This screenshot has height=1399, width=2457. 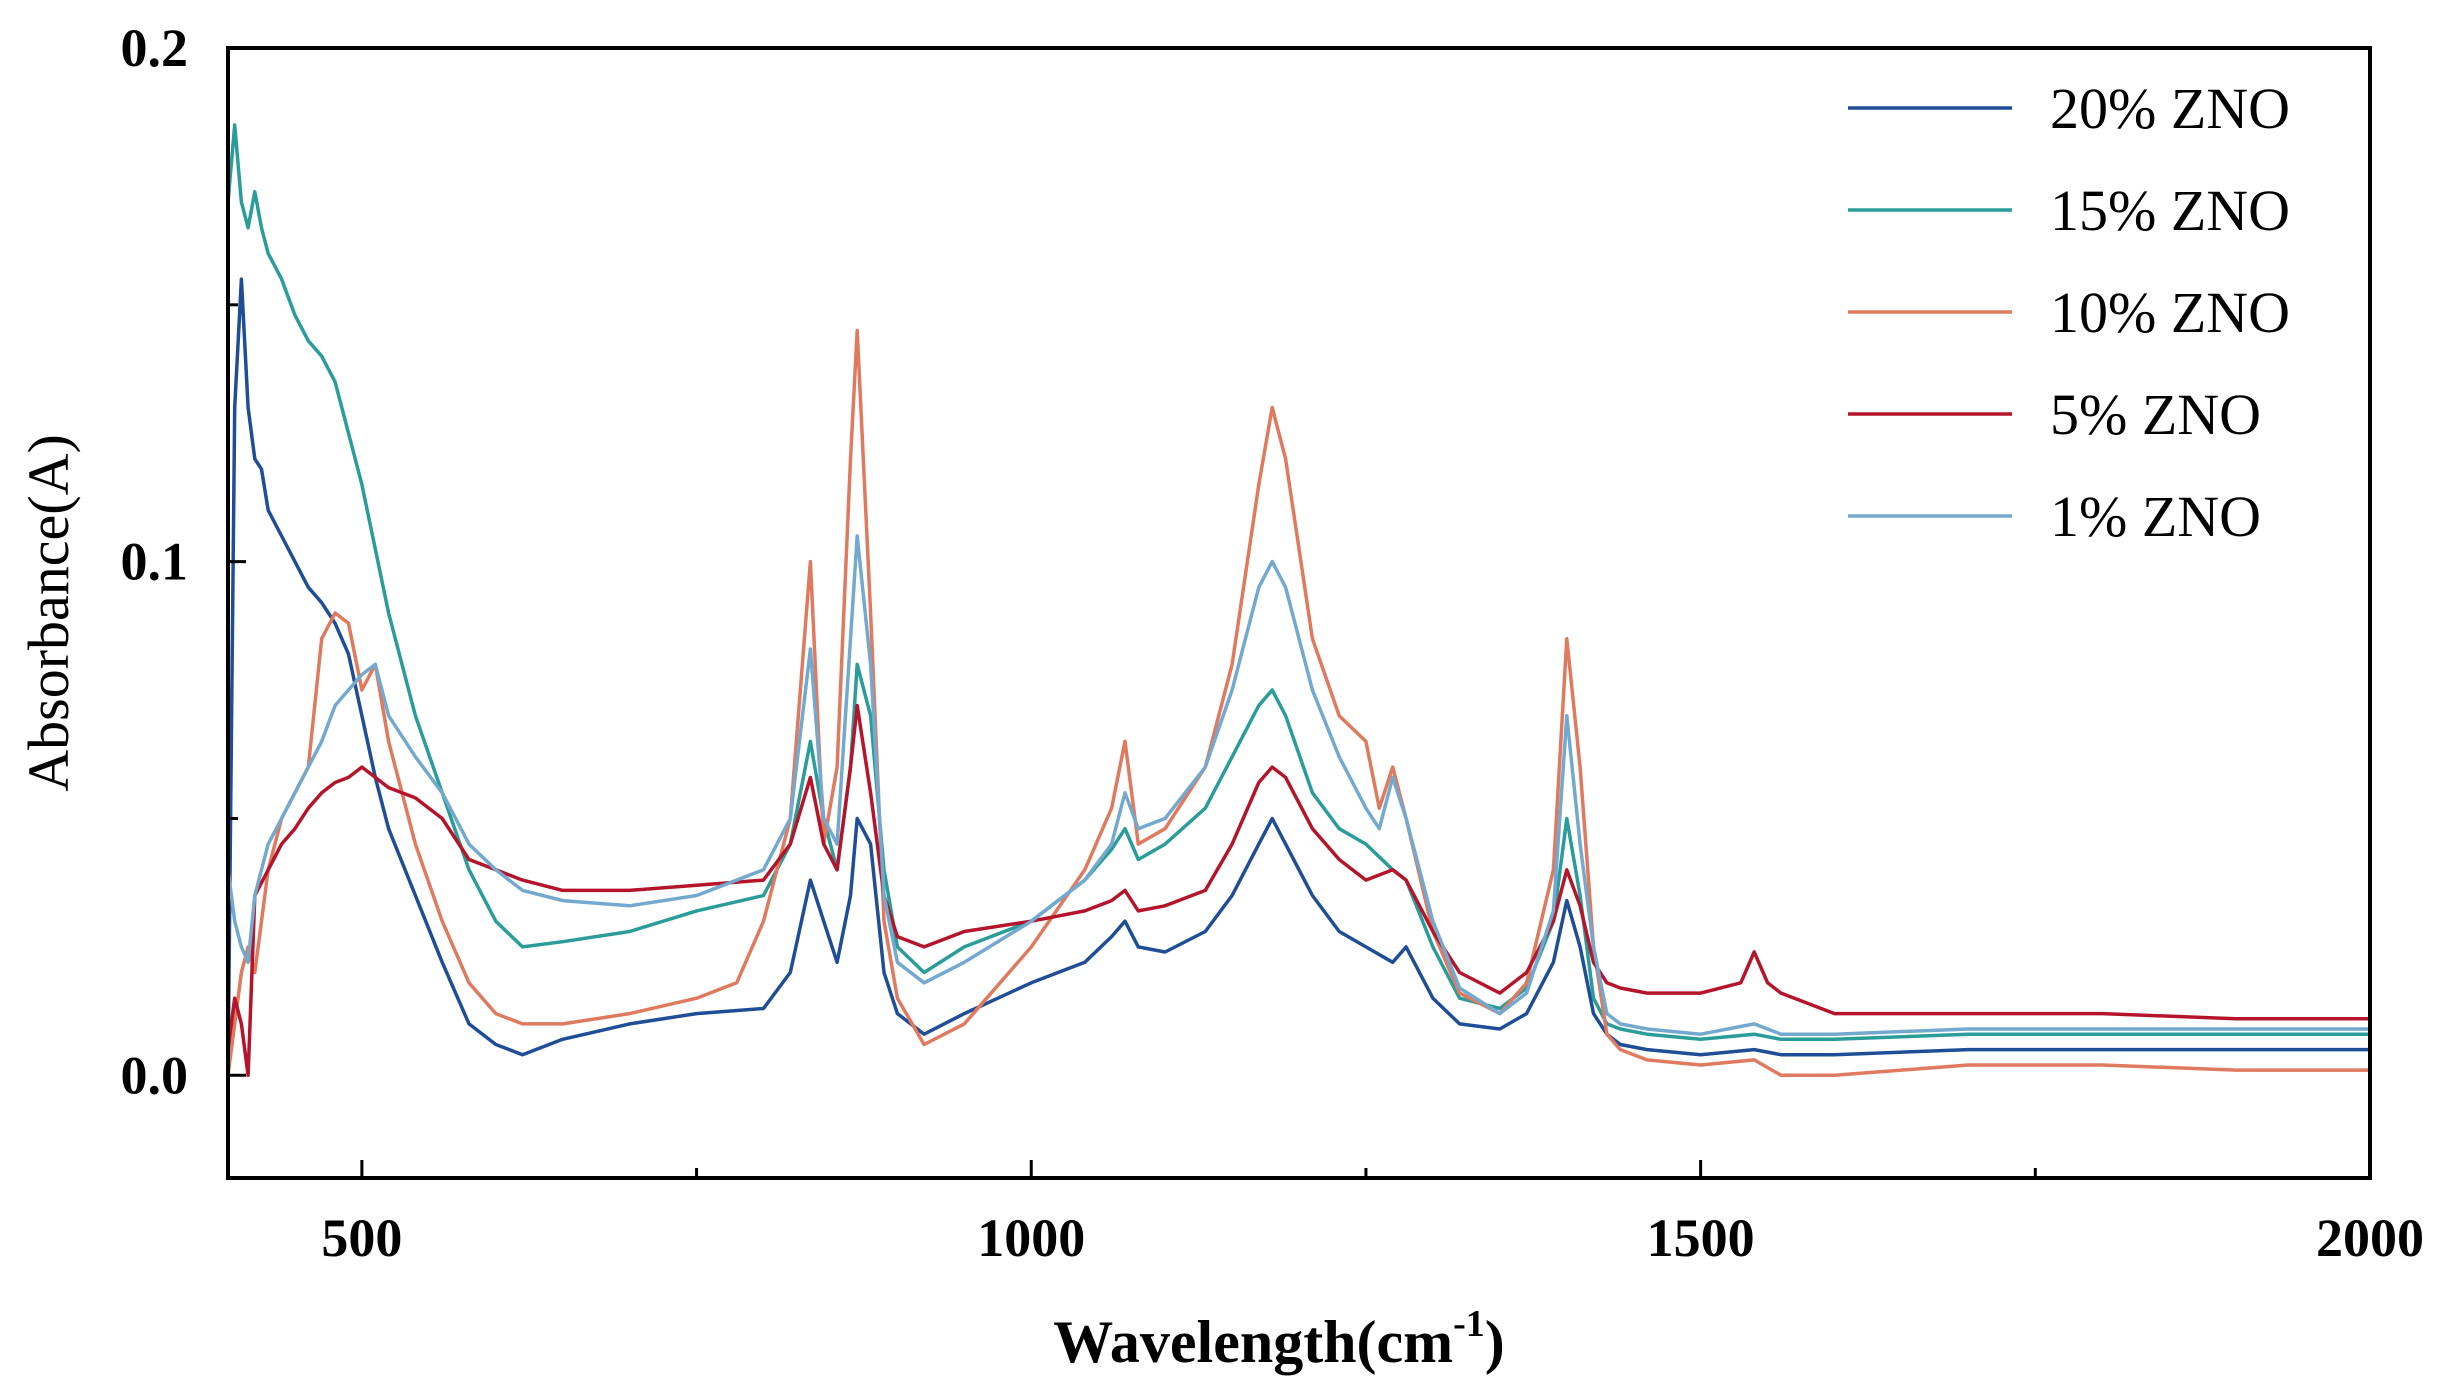 I want to click on legend-label-4: 5% ZNO, so click(x=2155, y=414).